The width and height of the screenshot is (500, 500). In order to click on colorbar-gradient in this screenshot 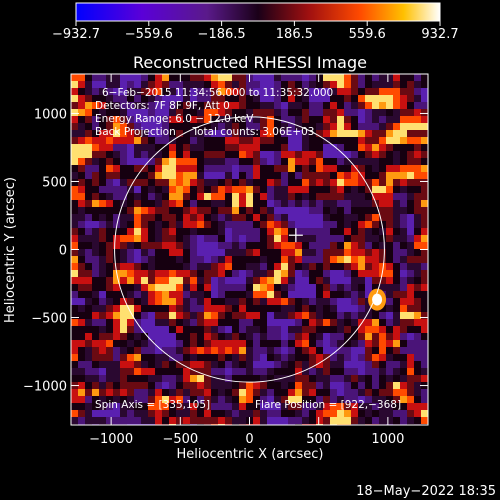, I will do `click(258, 12)`.